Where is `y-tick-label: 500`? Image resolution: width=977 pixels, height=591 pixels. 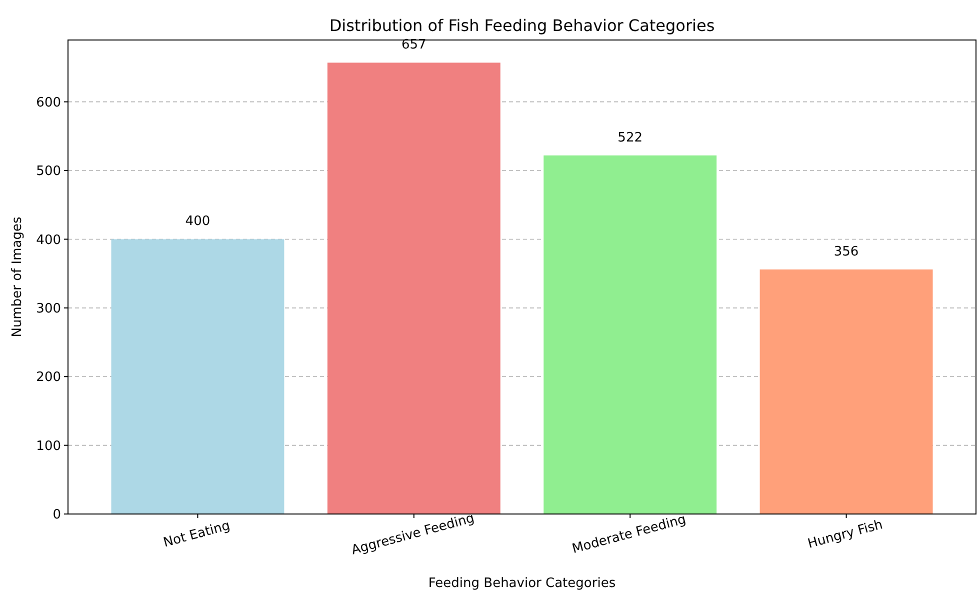 y-tick-label: 500 is located at coordinates (48, 172).